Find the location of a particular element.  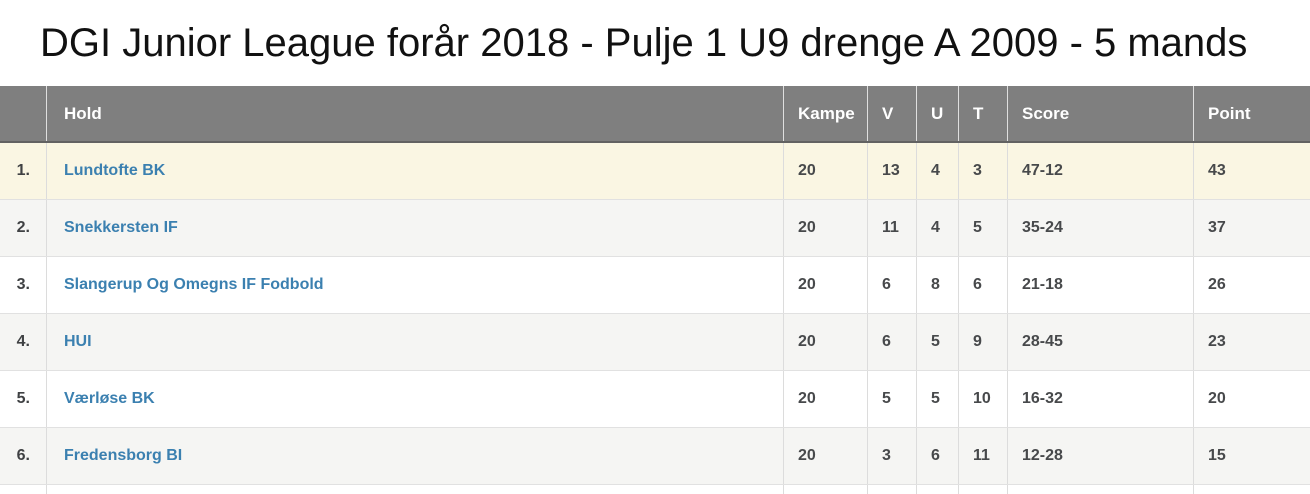

header-point: Point is located at coordinates (1251, 113).